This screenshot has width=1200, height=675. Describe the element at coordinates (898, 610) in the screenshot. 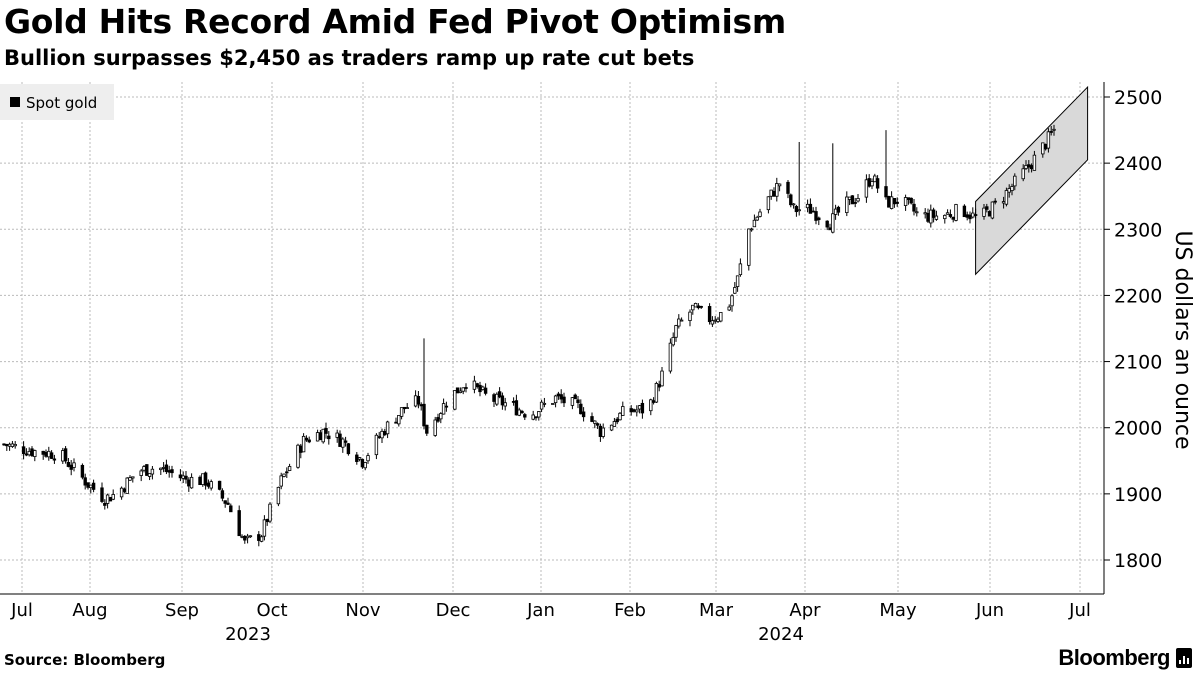

I see `x-month-label: May` at that location.